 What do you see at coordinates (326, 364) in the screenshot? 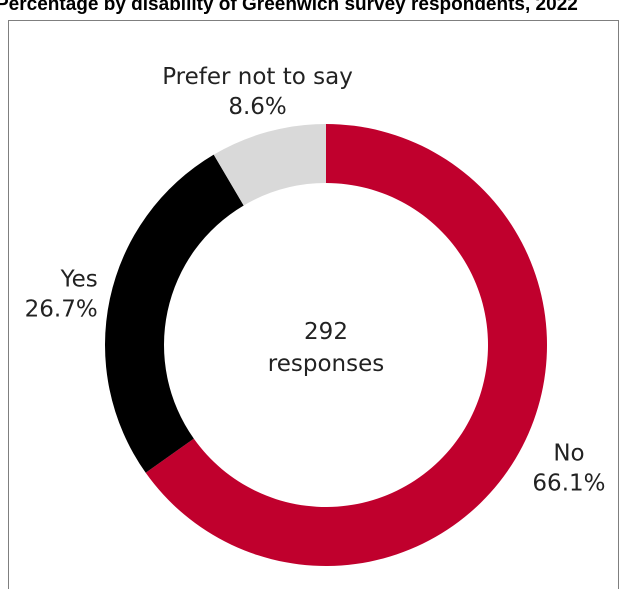
I see `center-text: responses` at bounding box center [326, 364].